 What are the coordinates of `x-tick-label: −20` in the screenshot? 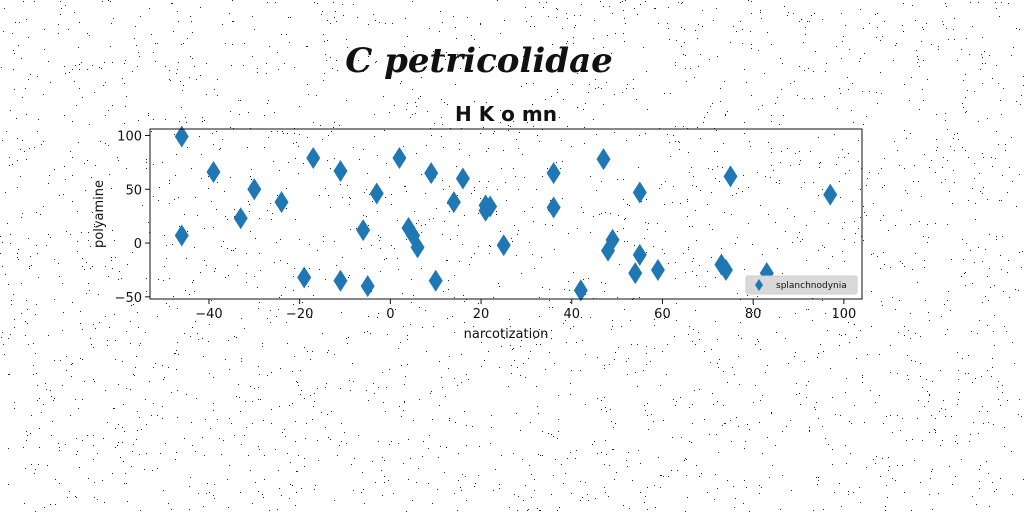 It's located at (299, 314).